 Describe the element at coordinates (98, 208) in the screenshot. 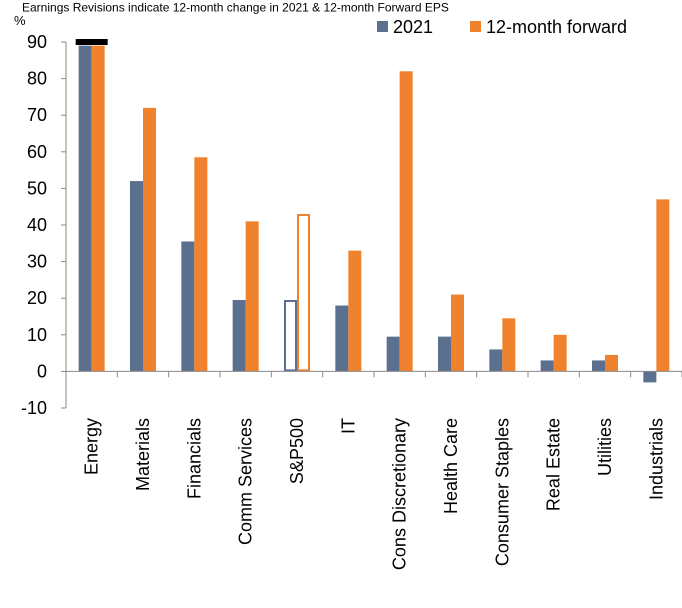

I see `bar-12-month-forward-energy` at that location.